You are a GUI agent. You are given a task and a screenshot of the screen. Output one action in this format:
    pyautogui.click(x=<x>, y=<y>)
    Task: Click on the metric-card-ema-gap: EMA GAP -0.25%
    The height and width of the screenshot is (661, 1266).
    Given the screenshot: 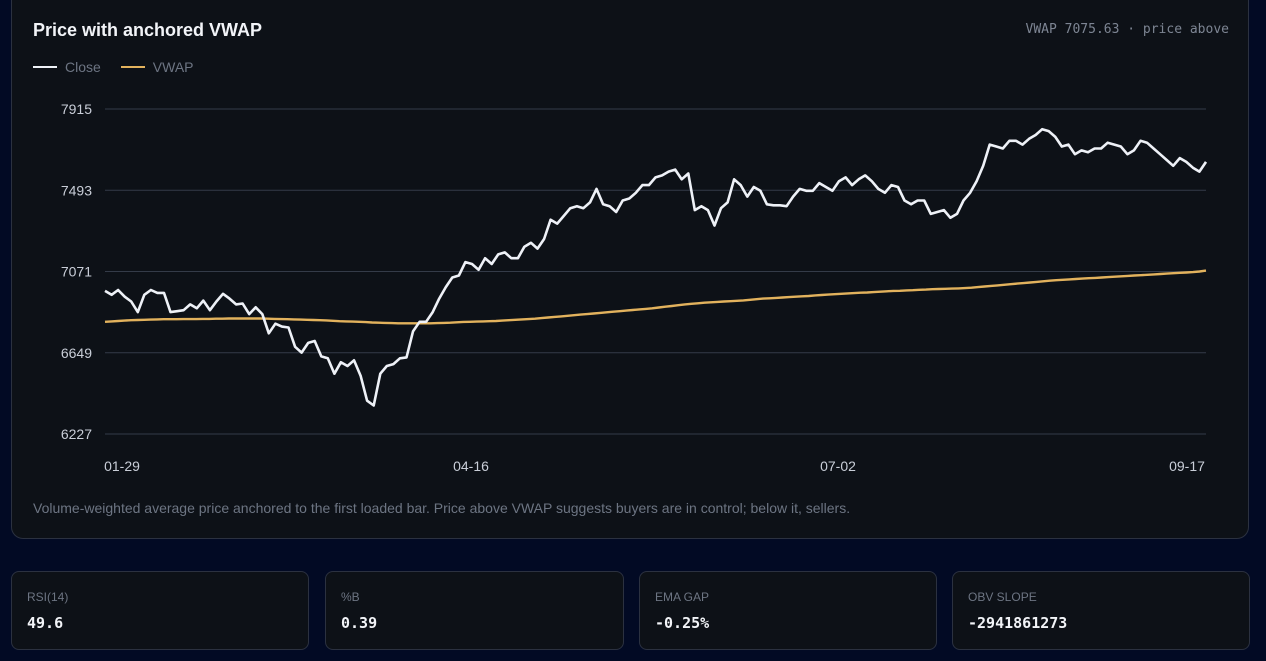 What is the action you would take?
    pyautogui.click(x=788, y=610)
    